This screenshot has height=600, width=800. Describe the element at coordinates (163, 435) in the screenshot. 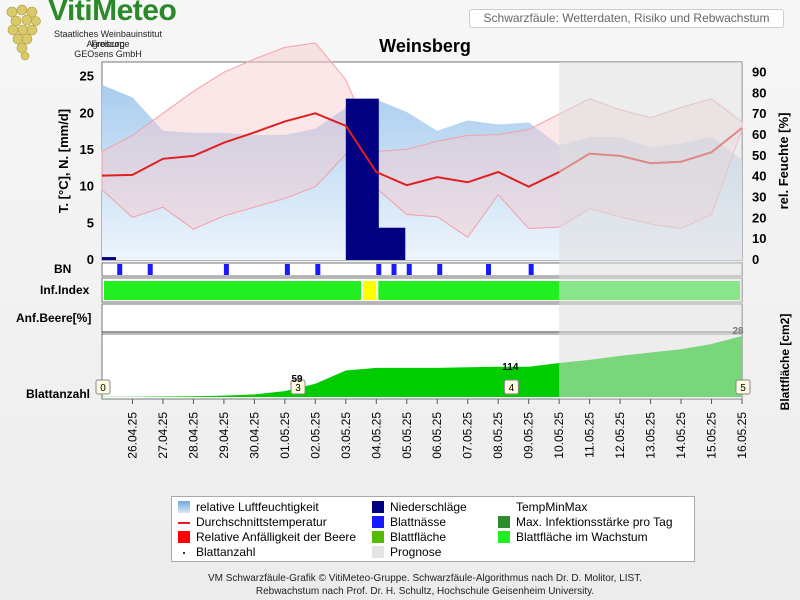

I see `date-label: 27.04.25` at that location.